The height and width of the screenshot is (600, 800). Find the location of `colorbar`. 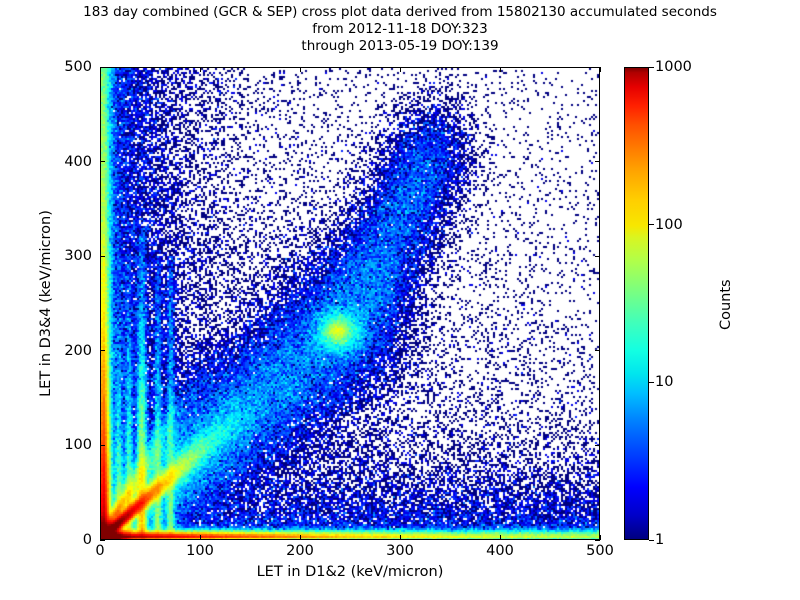

colorbar is located at coordinates (636, 303).